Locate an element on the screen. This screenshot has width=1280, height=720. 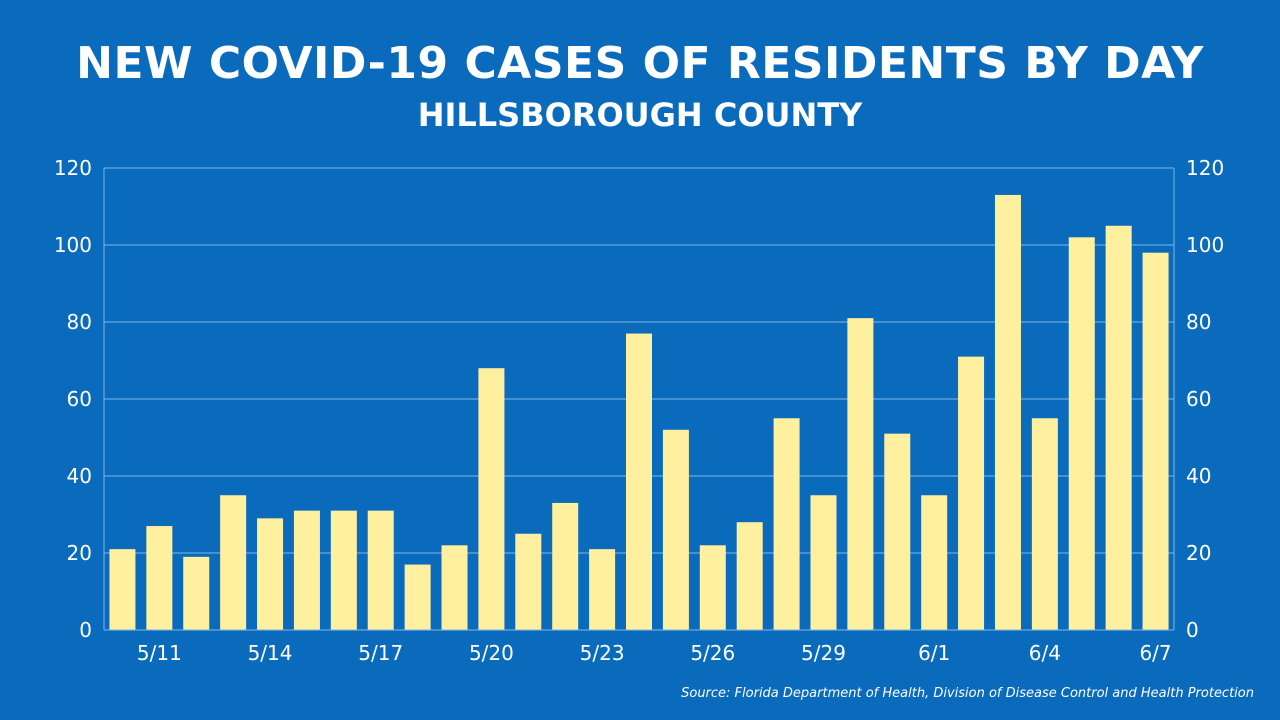
y-tick-label-right: 40 is located at coordinates (1198, 476).